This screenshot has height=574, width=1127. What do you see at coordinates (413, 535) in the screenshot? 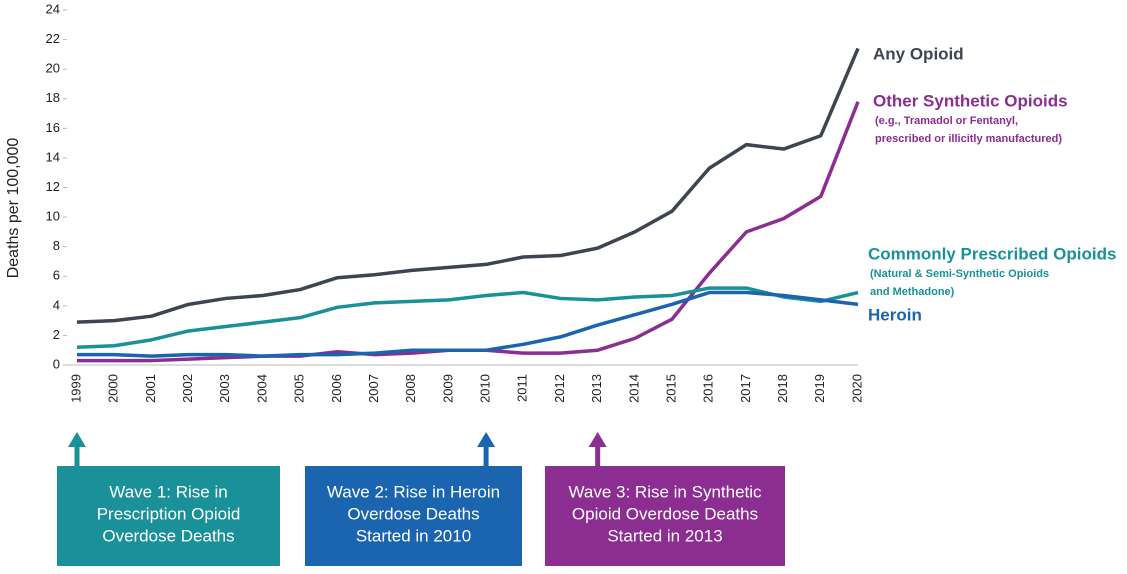
I see `wave-text: Started in 2010` at bounding box center [413, 535].